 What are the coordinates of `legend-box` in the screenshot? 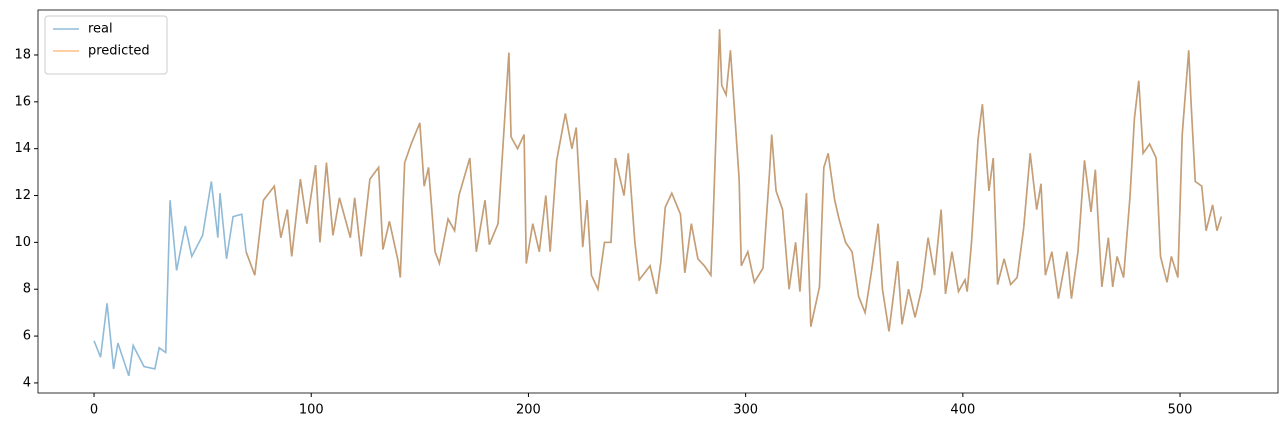 It's located at (106, 45).